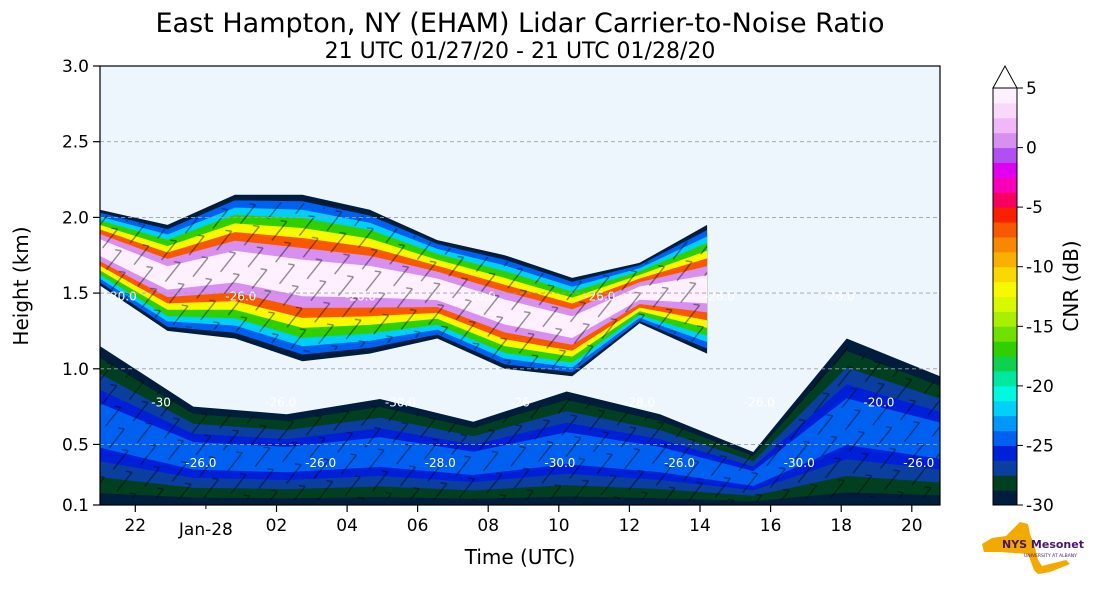  Describe the element at coordinates (1043, 544) in the screenshot. I see `logo-text: NYS Mesonet` at that location.